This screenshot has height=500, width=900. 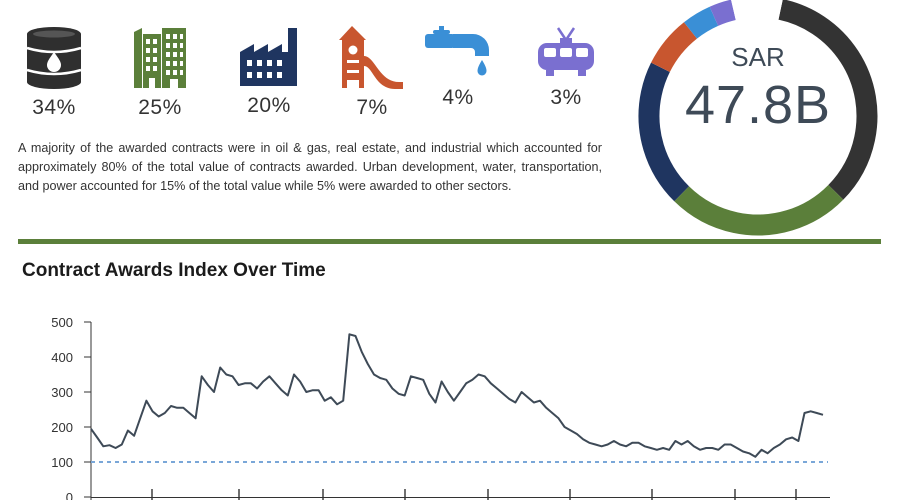 What do you see at coordinates (268, 57) in the screenshot?
I see `factory-icon` at bounding box center [268, 57].